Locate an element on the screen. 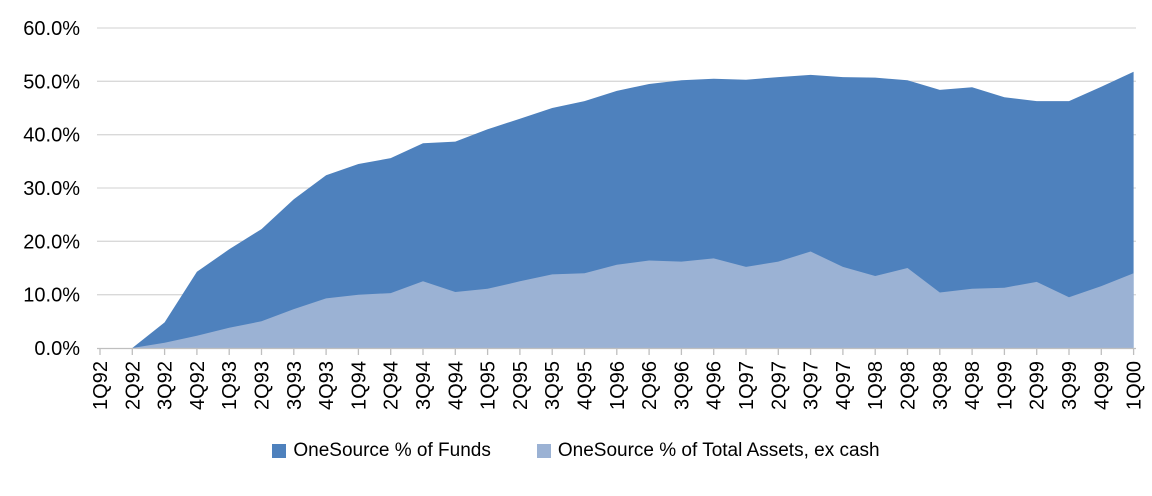 The width and height of the screenshot is (1152, 496). x-tick-label: 3Q99 is located at coordinates (1070, 385).